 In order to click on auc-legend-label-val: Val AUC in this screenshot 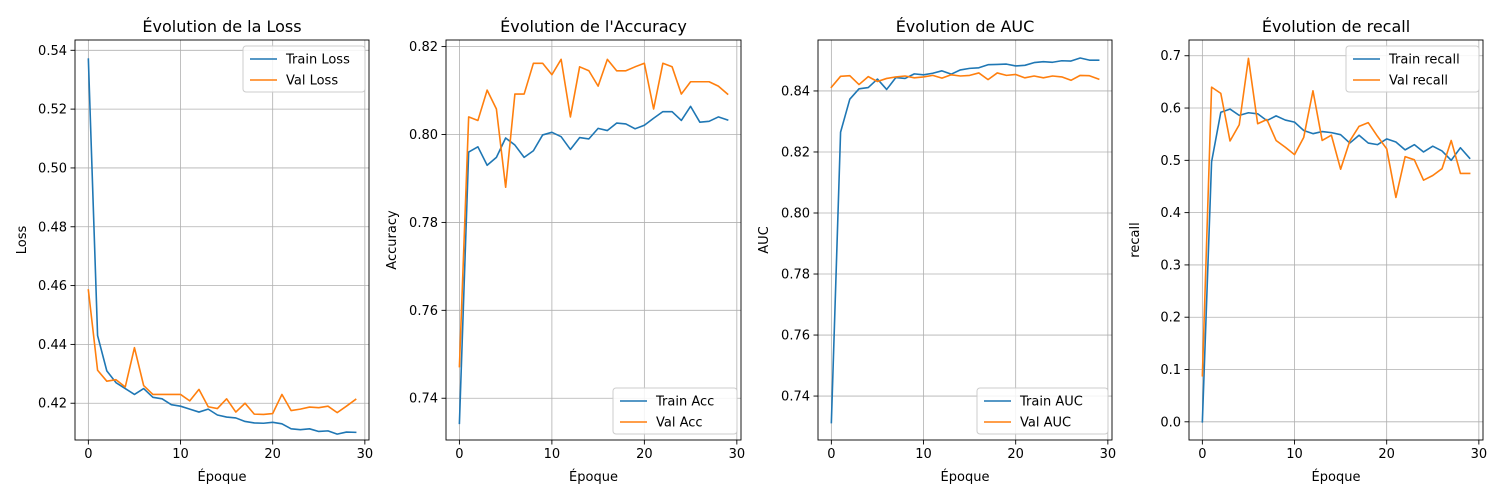, I will do `click(1045, 423)`.